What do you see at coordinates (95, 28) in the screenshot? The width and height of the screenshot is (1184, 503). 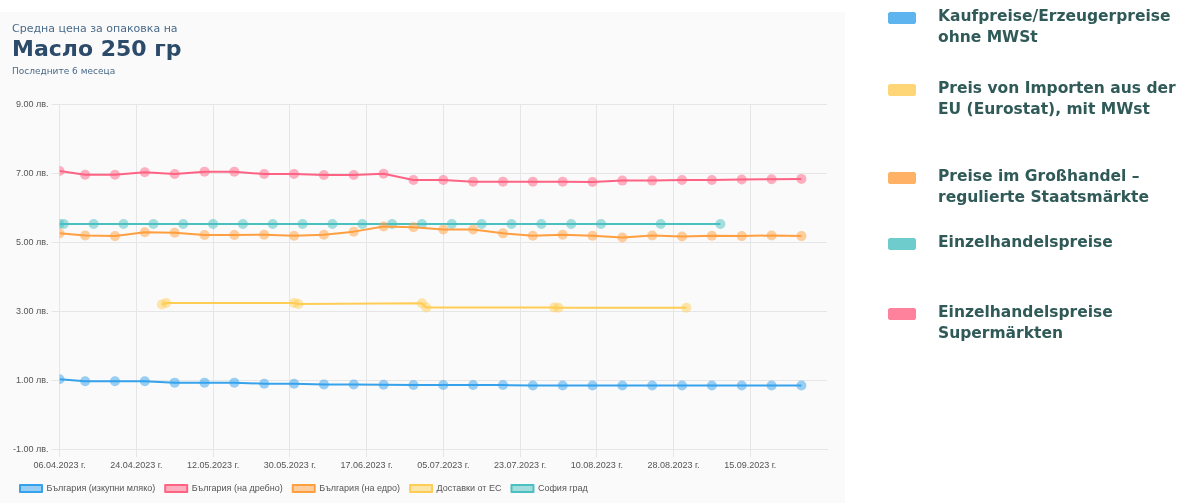 I see `text: Средна цена за опаковка на` at bounding box center [95, 28].